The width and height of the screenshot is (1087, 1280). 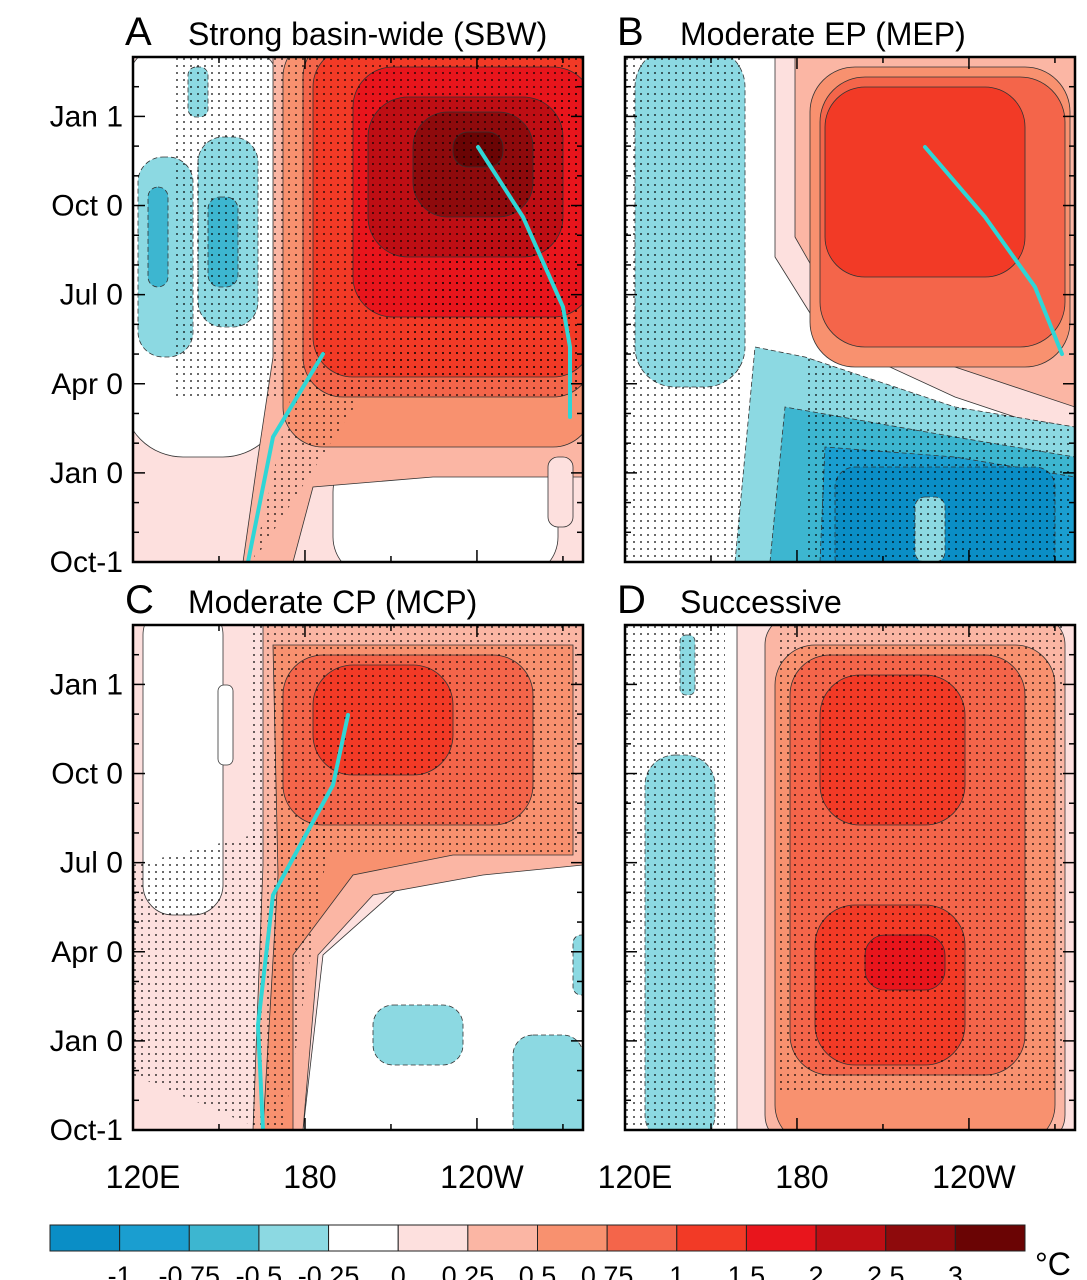 What do you see at coordinates (955, 1270) in the screenshot?
I see `colorbar-label: 3` at bounding box center [955, 1270].